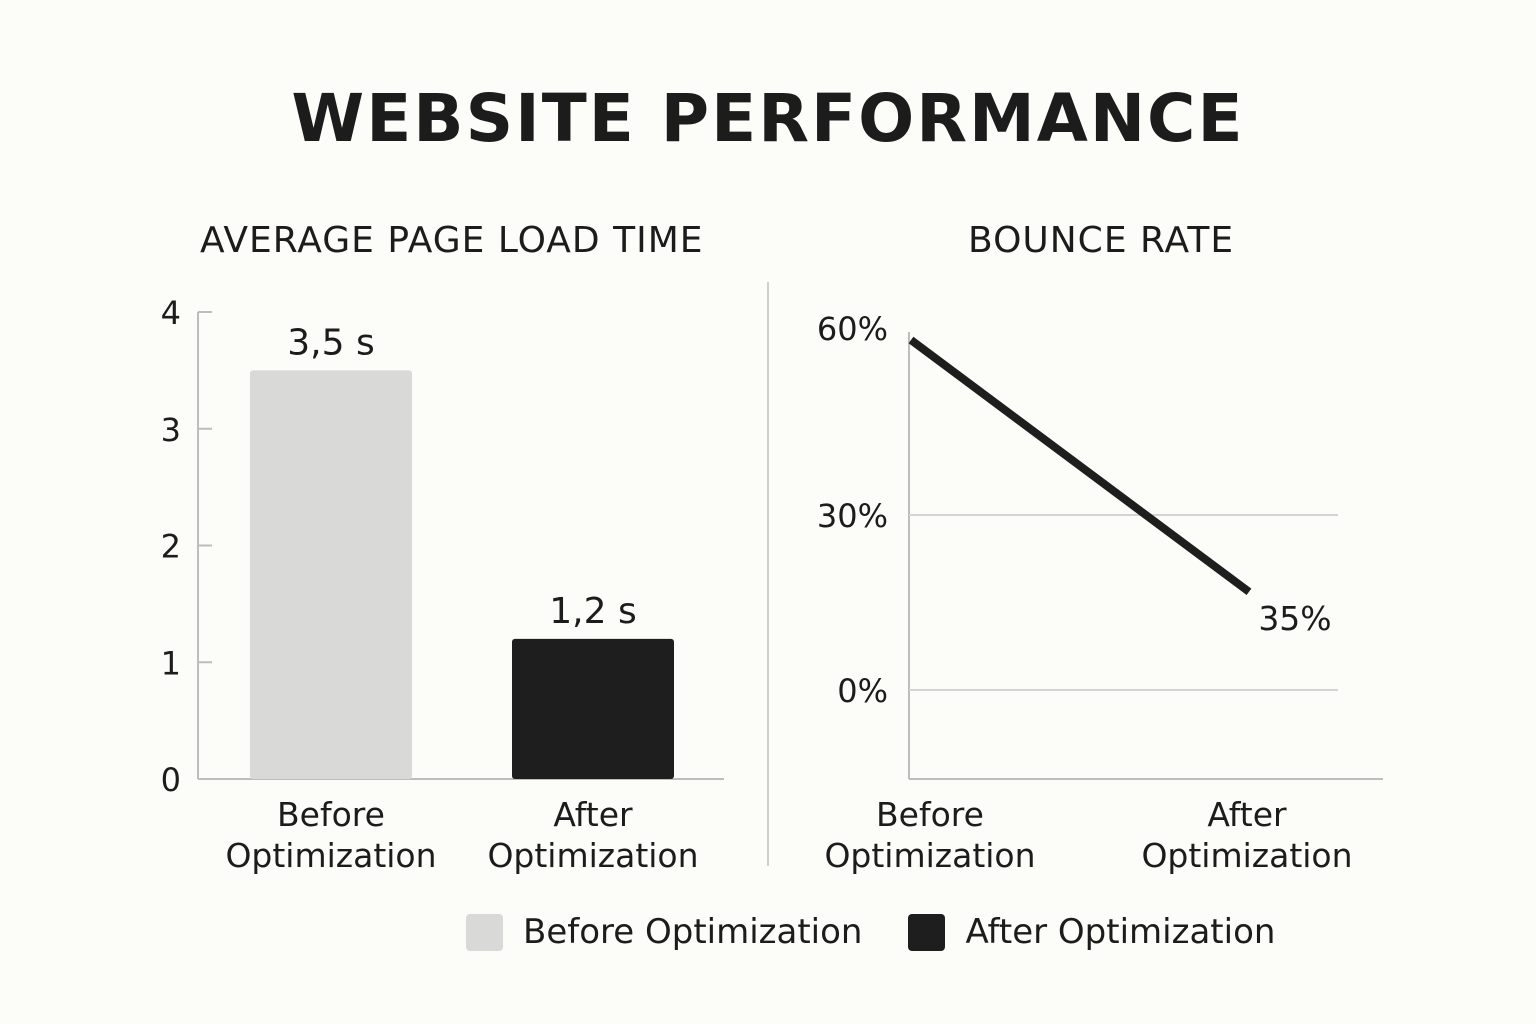 Image resolution: width=1536 pixels, height=1024 pixels. I want to click on y-tick-label: 2, so click(171, 547).